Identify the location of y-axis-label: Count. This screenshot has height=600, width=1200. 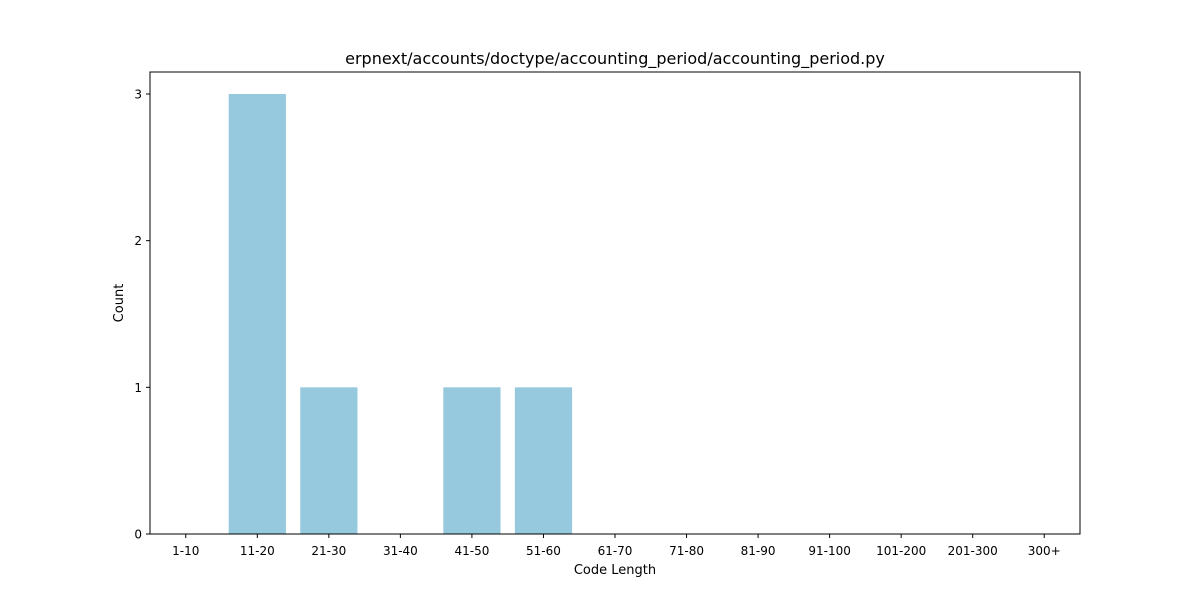
(119, 303).